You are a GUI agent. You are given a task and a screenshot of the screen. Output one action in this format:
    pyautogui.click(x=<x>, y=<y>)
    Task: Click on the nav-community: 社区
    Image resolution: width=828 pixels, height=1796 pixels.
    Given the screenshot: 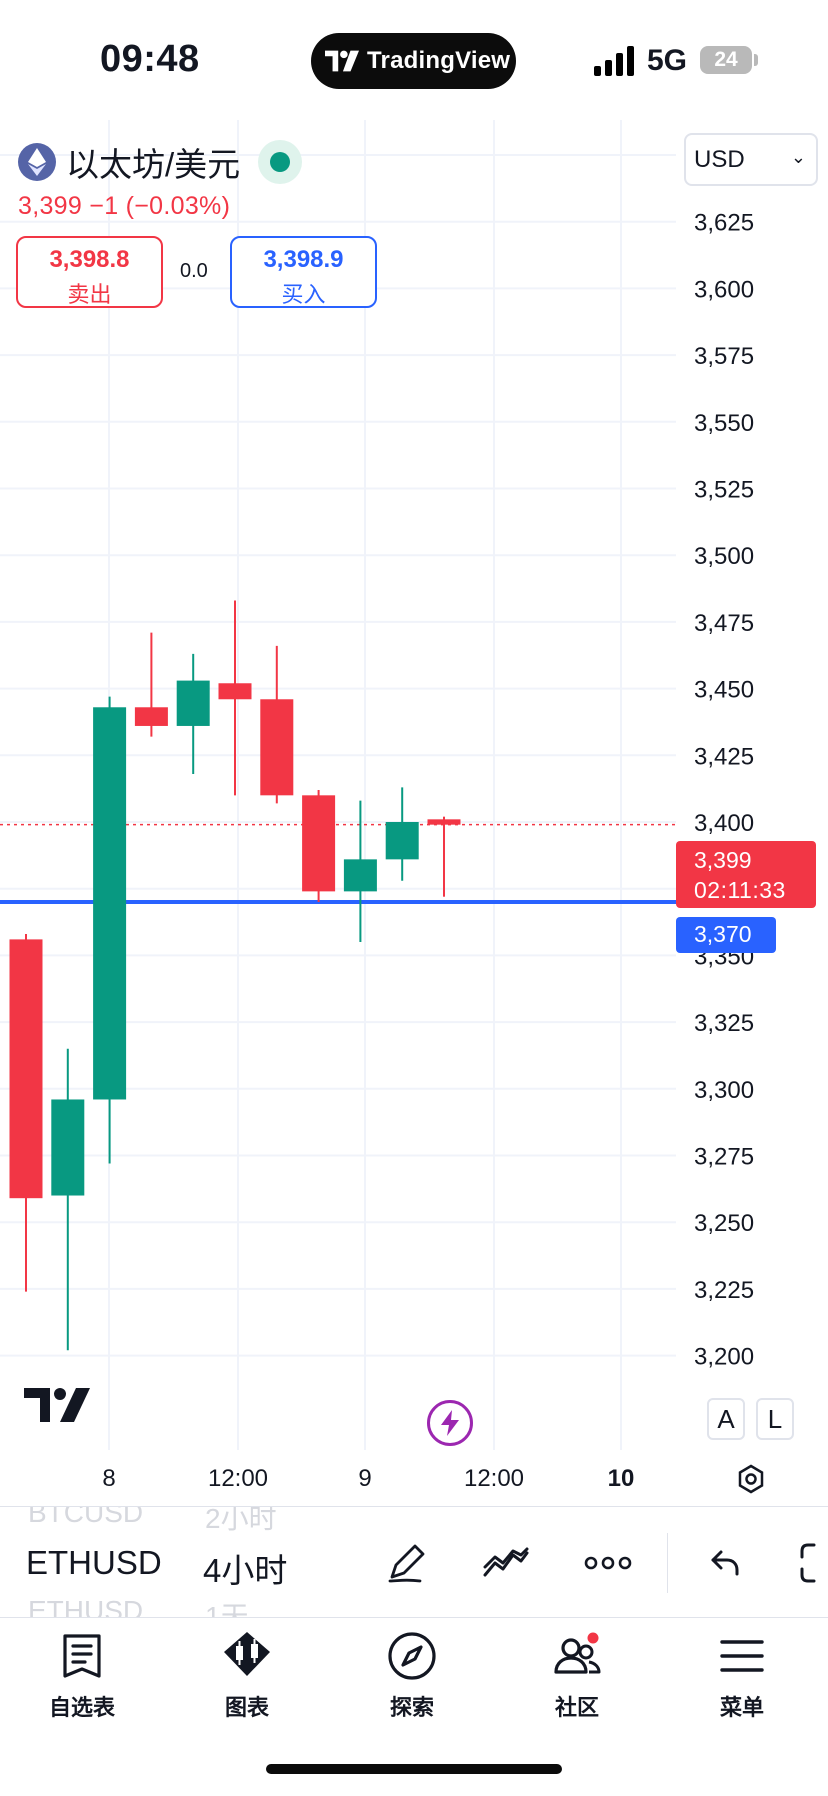 What is the action you would take?
    pyautogui.click(x=577, y=1676)
    